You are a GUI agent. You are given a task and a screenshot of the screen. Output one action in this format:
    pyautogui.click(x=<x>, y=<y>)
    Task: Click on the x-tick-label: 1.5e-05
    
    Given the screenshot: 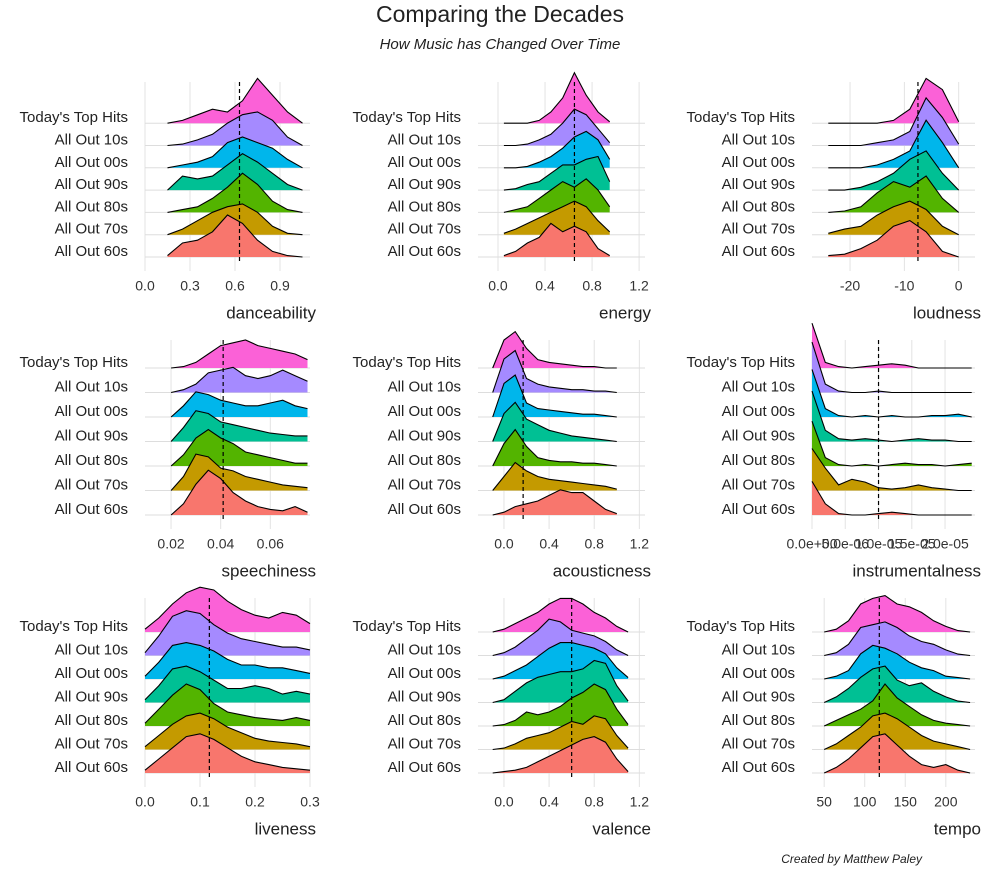 What is the action you would take?
    pyautogui.click(x=912, y=544)
    